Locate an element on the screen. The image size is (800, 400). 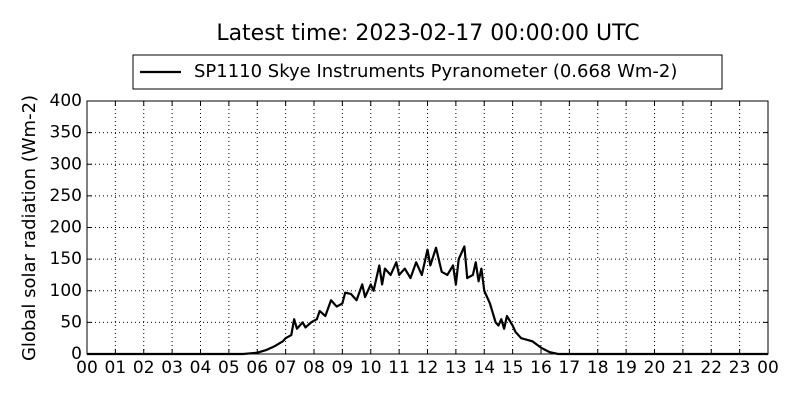
x-tick-label: 13 is located at coordinates (456, 368).